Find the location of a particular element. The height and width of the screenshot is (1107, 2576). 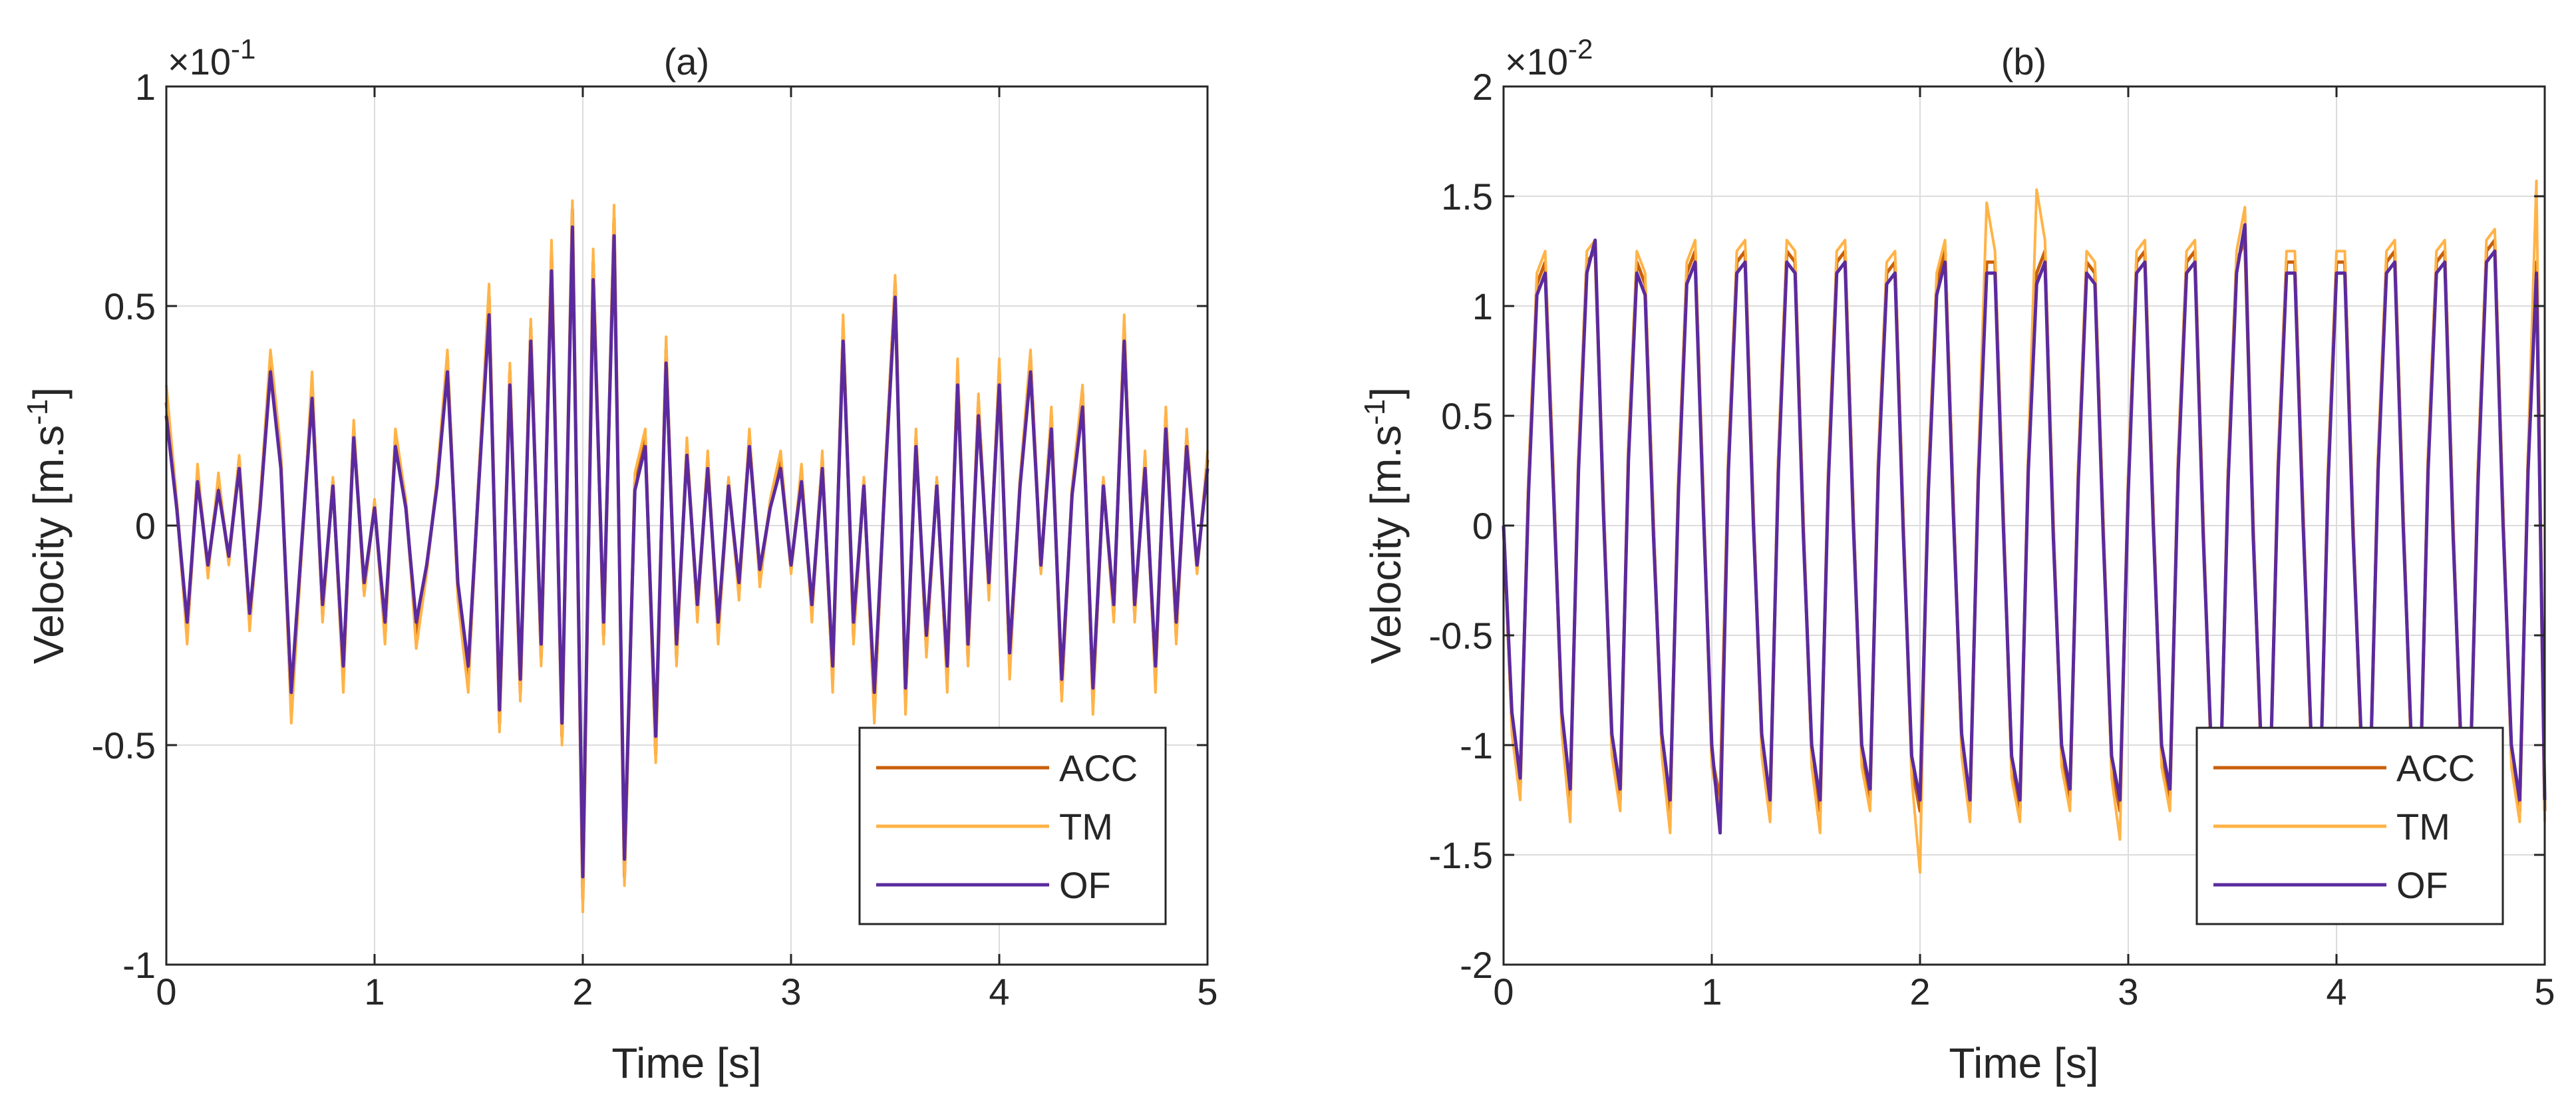

panel-a-ytick-label: 1 is located at coordinates (145, 87).